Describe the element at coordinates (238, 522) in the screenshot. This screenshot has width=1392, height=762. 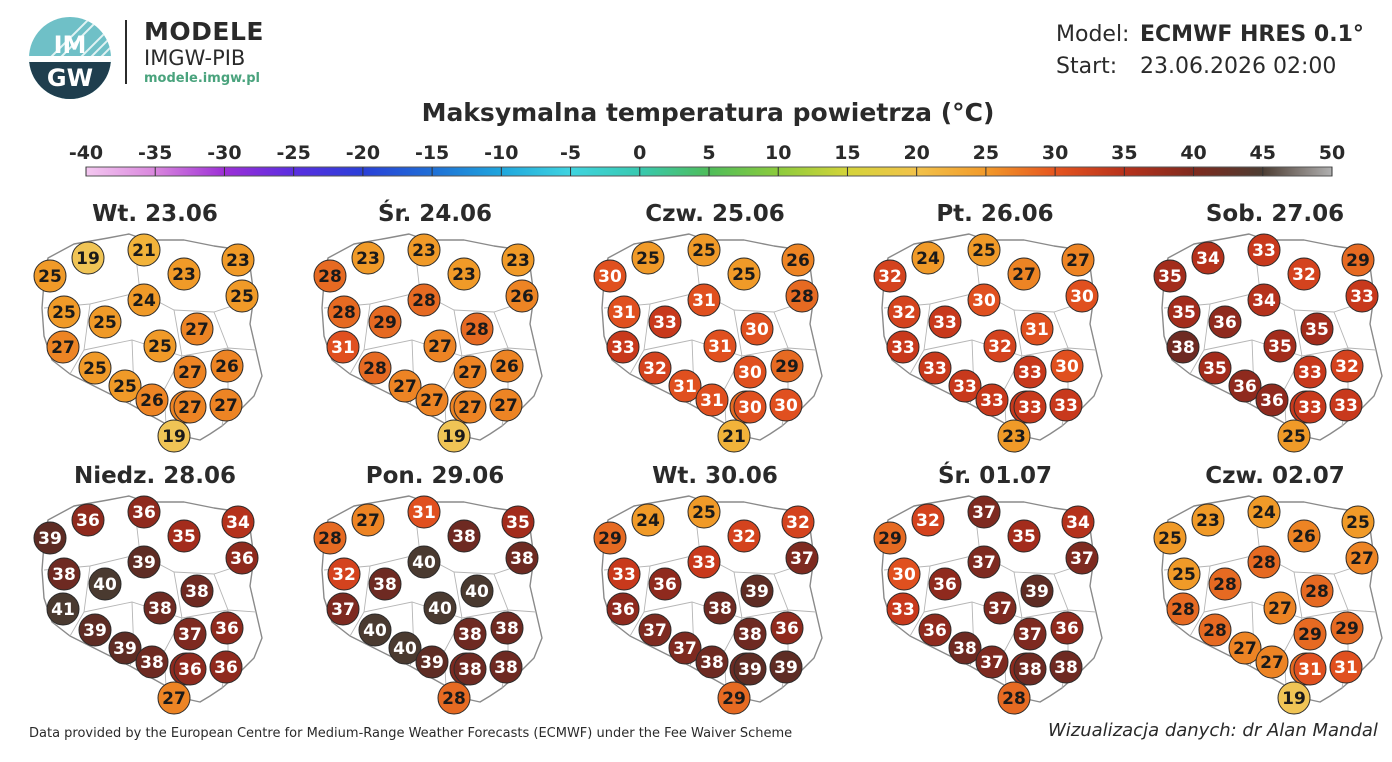
I see `station-marker: 34` at that location.